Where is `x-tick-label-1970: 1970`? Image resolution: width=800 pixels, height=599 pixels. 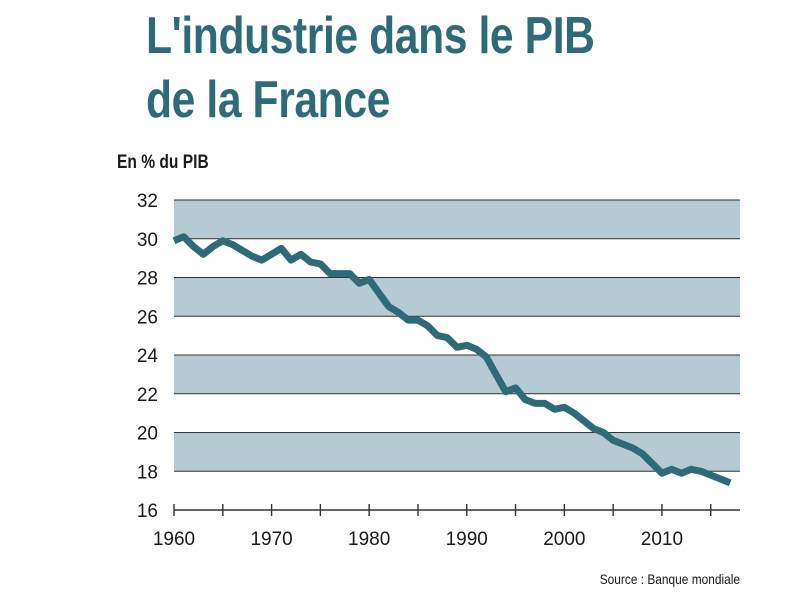 x-tick-label-1970: 1970 is located at coordinates (271, 539).